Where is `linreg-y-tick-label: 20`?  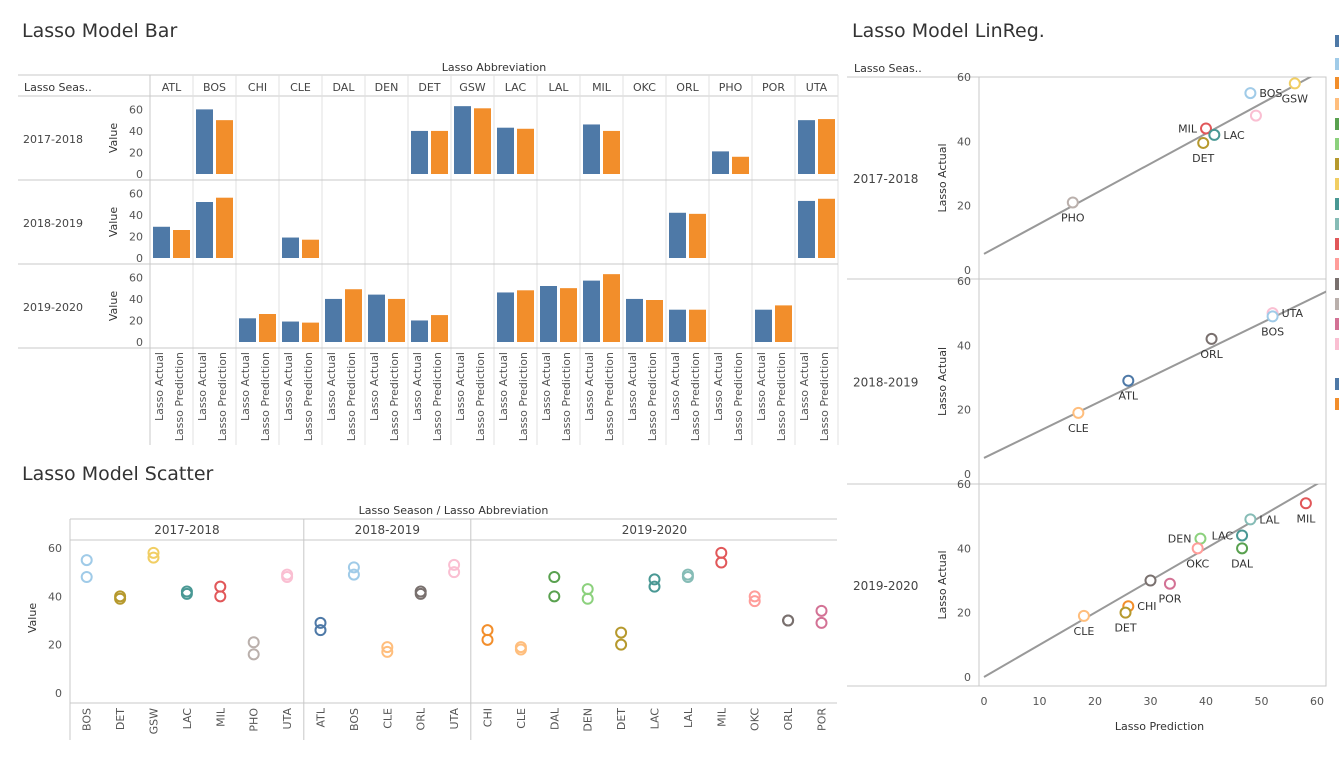
linreg-y-tick-label: 20 is located at coordinates (964, 613).